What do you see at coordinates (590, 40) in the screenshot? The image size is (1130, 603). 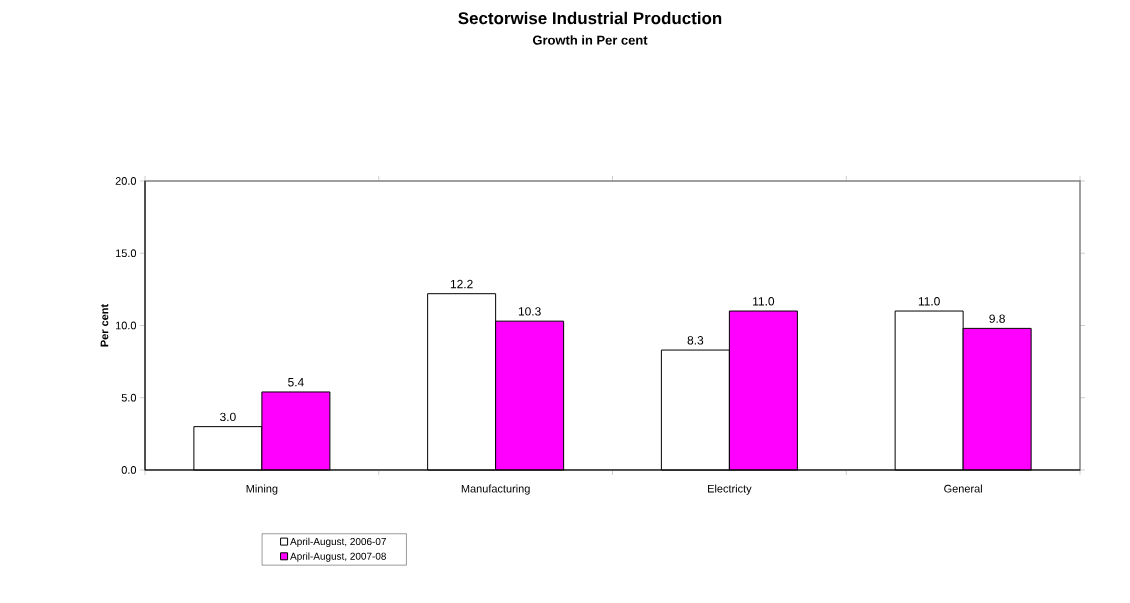 I see `chart-subtitle: Growth in Per cent` at bounding box center [590, 40].